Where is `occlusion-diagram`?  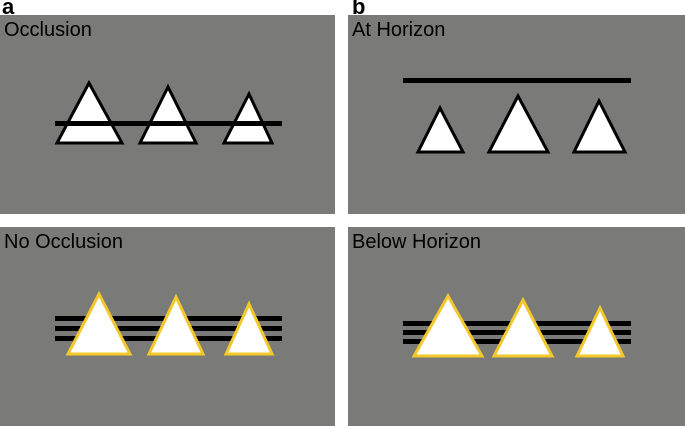 occlusion-diagram is located at coordinates (168, 112).